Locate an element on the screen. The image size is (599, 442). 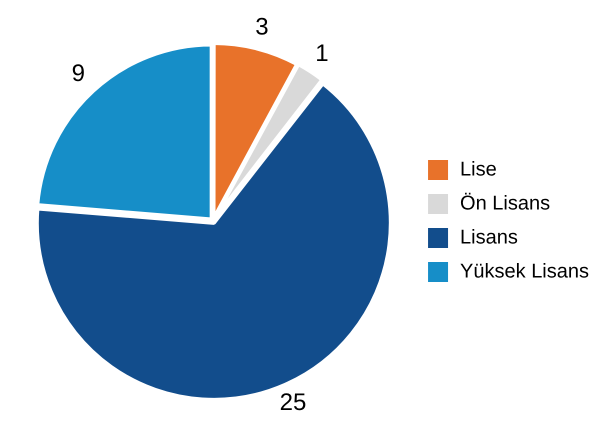
legend-label: Ön Lisans is located at coordinates (505, 203).